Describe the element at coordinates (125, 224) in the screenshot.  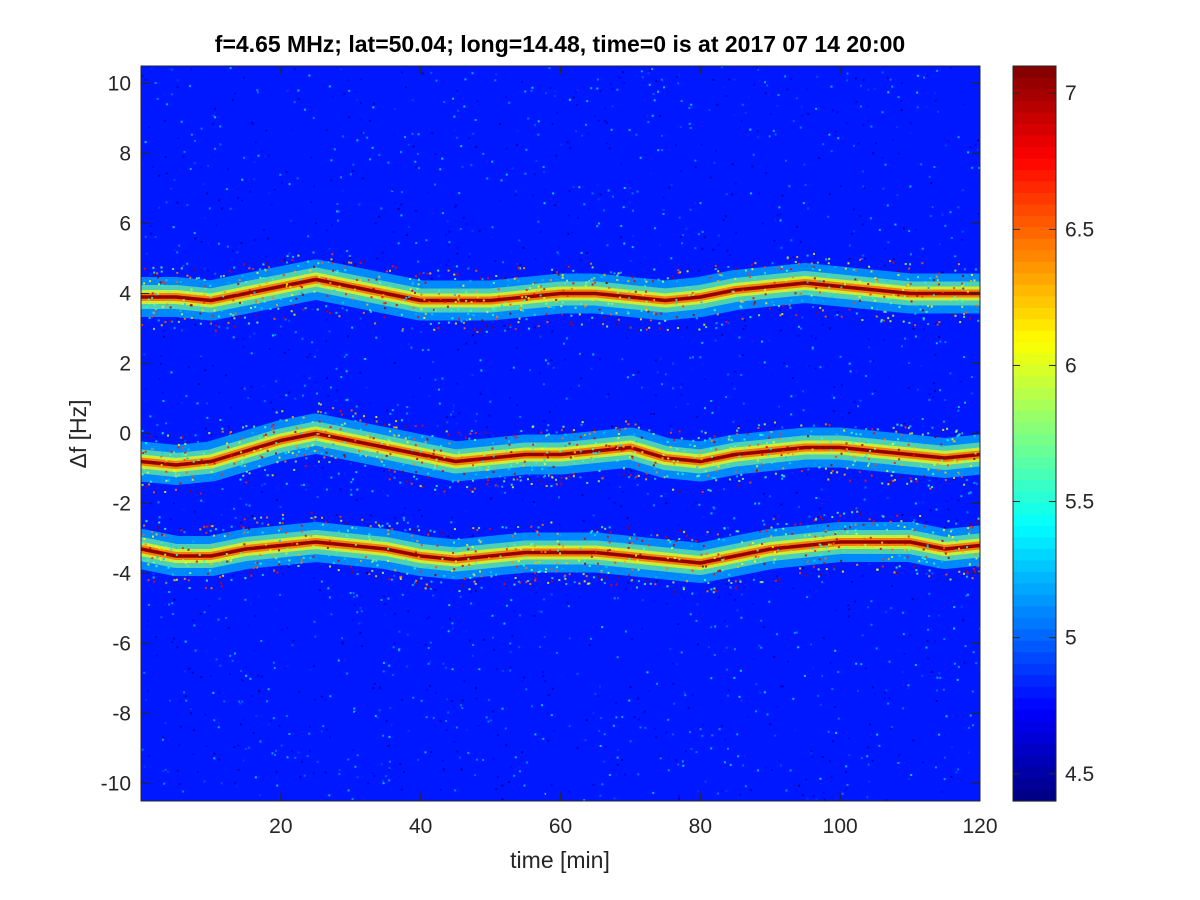
I see `y-tick-label: 6` at that location.